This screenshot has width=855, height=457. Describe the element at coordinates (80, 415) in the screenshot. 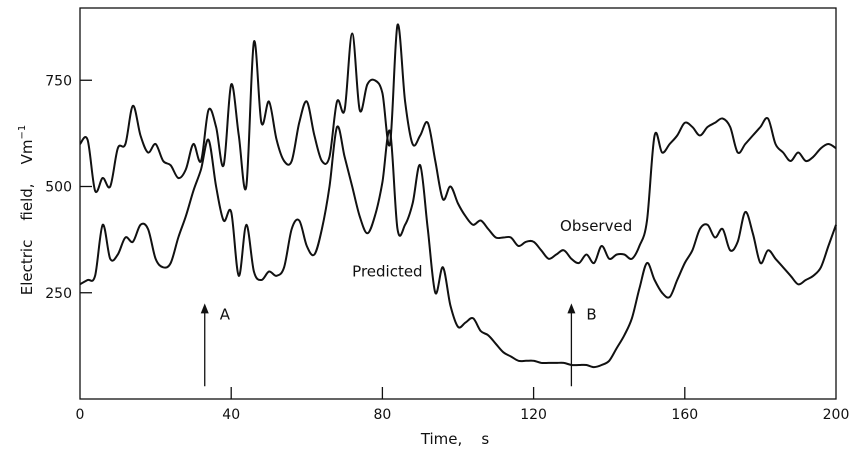

I see `x-tick-label: 0` at that location.